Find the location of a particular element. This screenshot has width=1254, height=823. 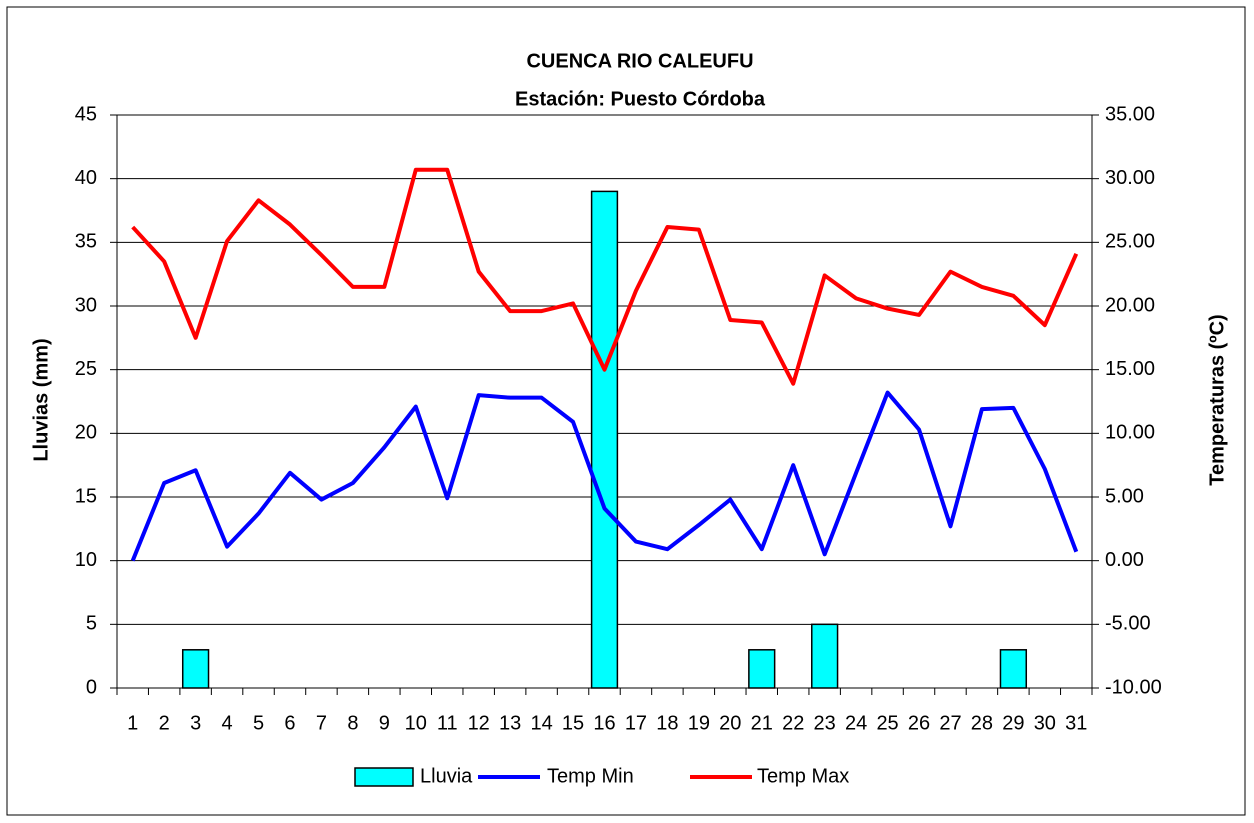

y2-tick-label: 20.00 is located at coordinates (1130, 305).